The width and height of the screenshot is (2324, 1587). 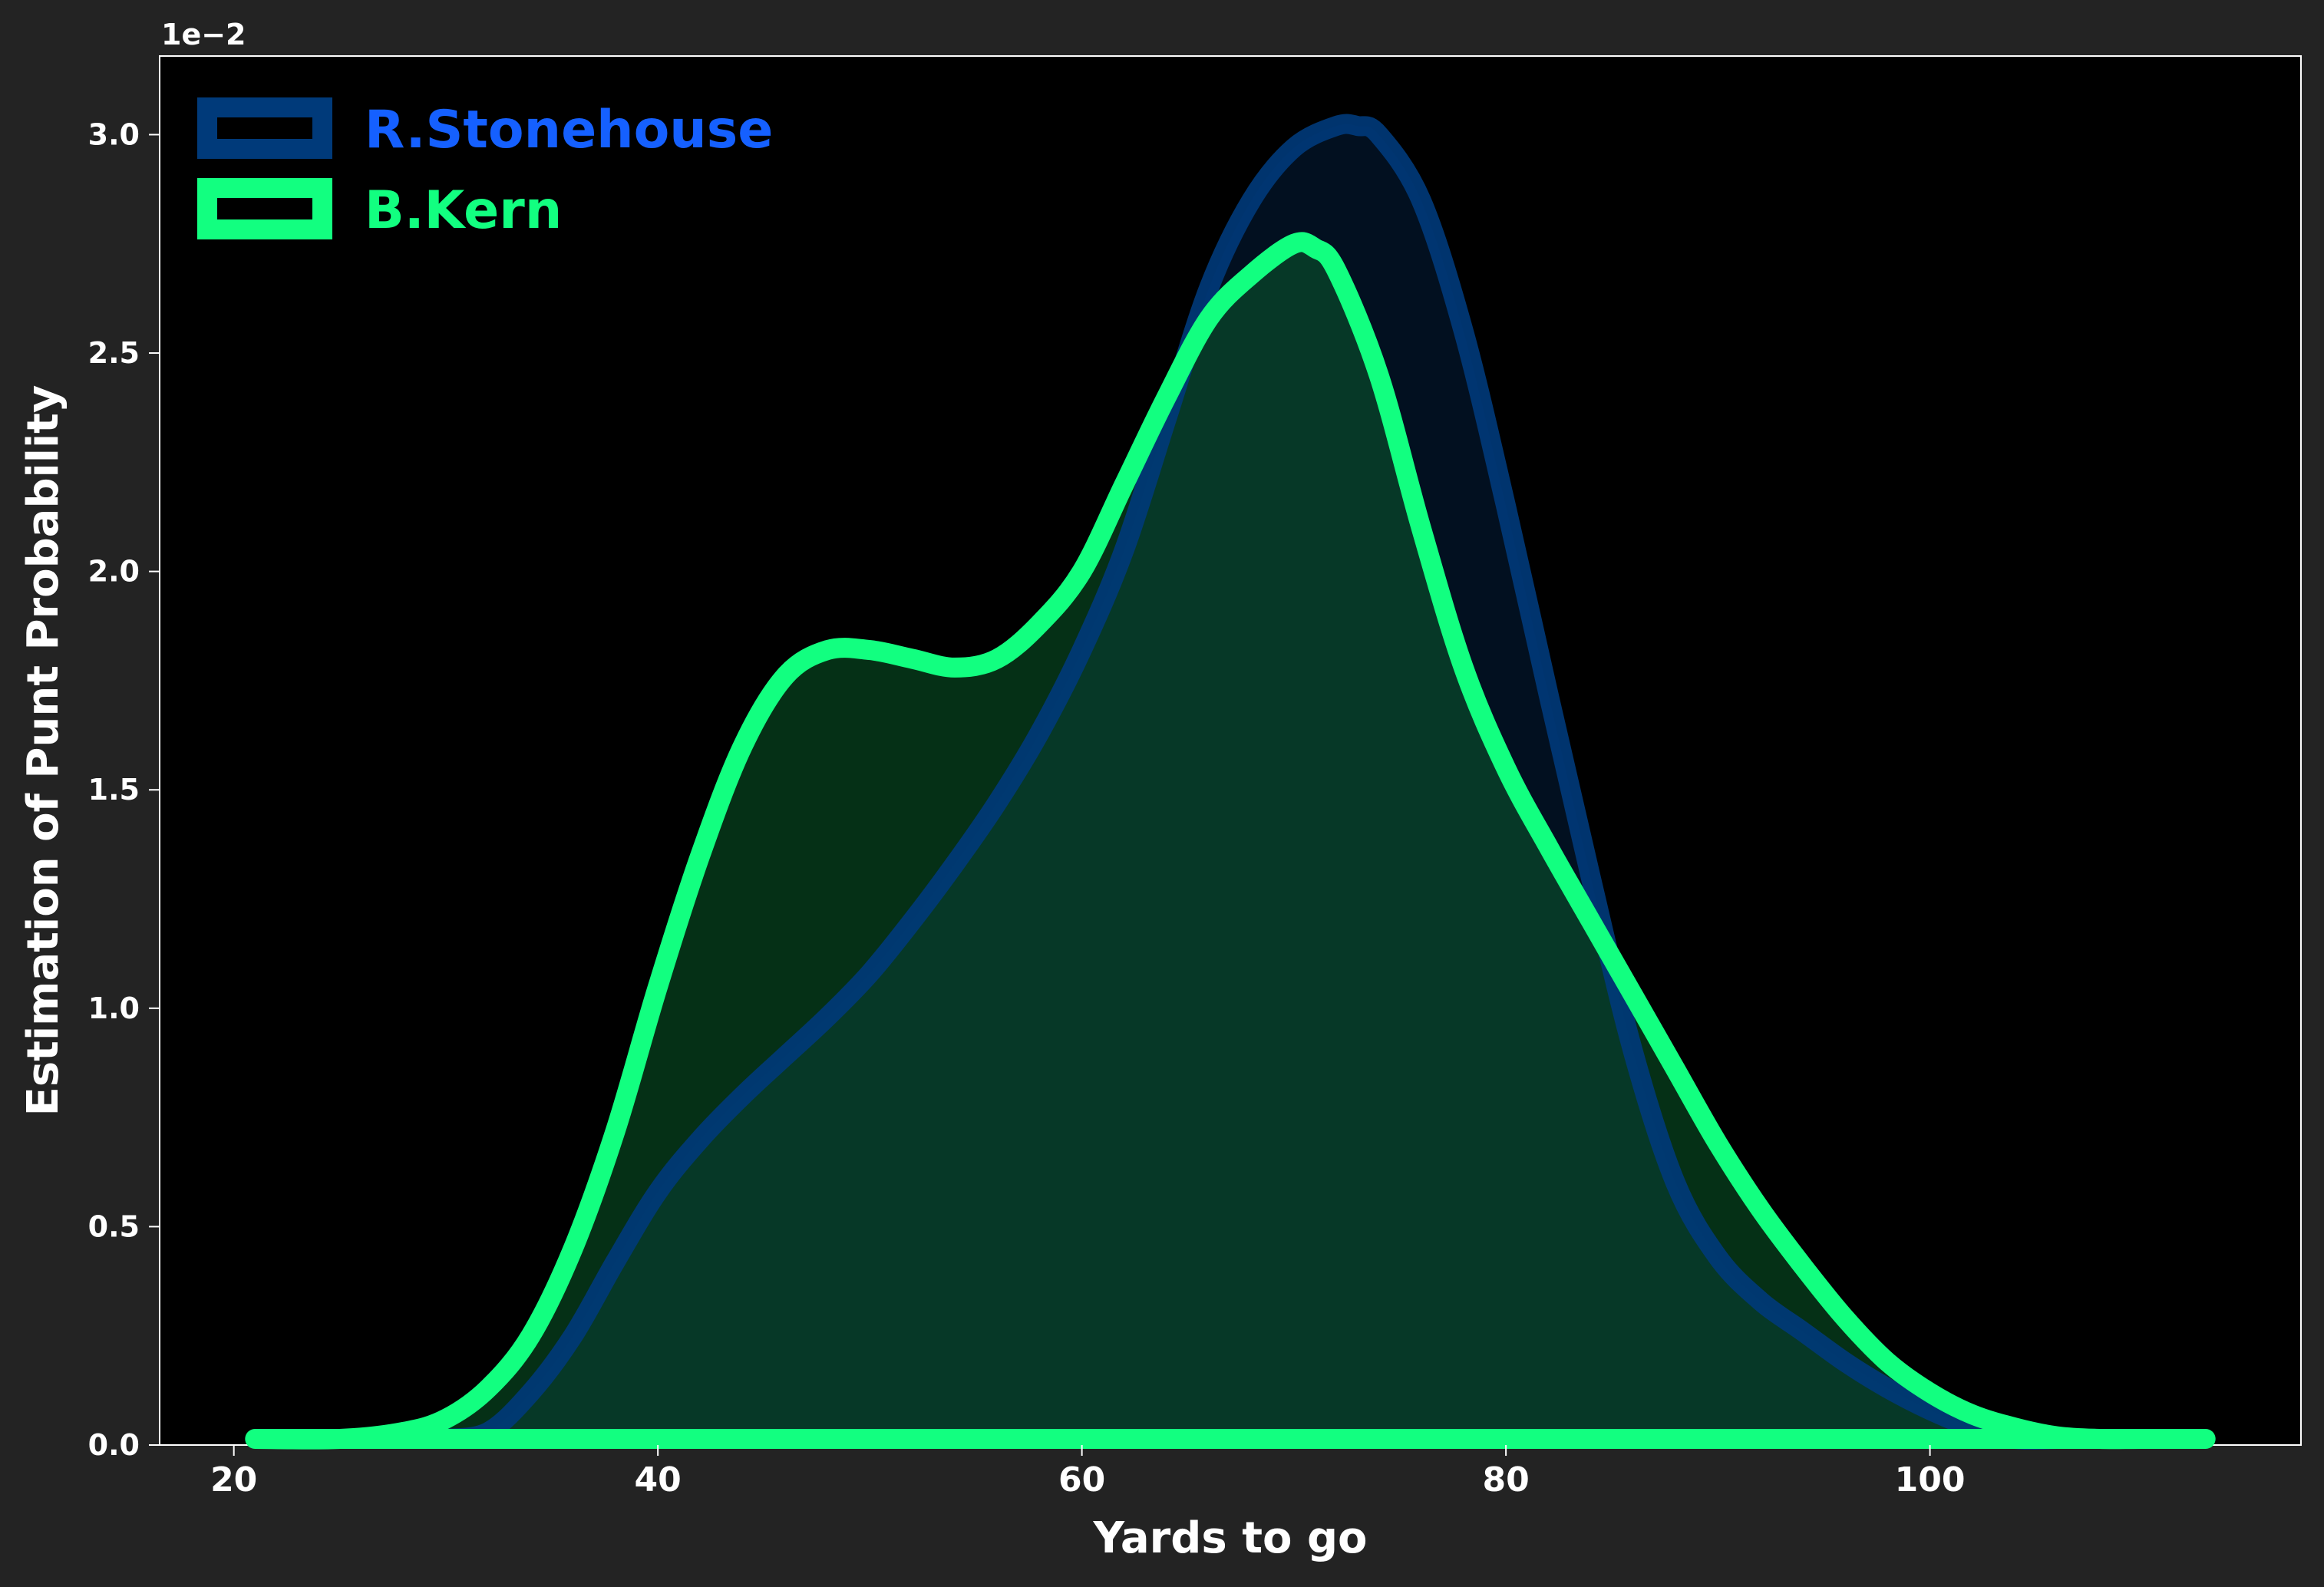 What do you see at coordinates (658, 1480) in the screenshot?
I see `x-tick-label-40: 40` at bounding box center [658, 1480].